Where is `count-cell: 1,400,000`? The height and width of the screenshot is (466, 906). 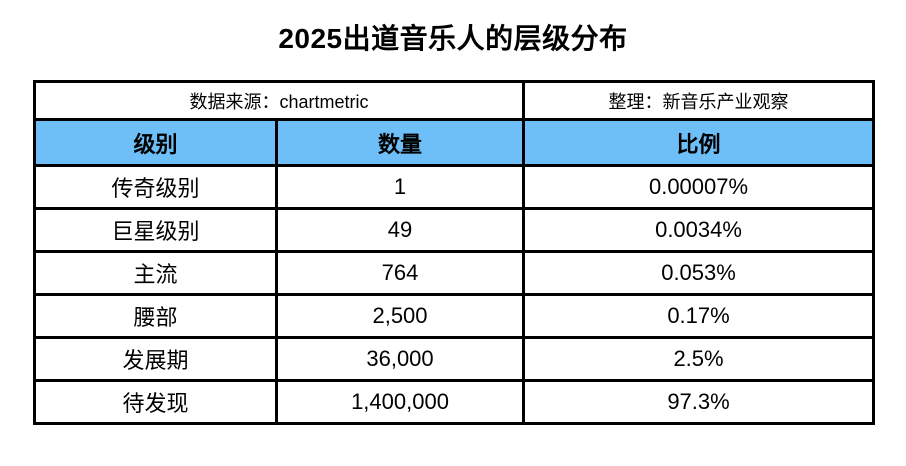 count-cell: 1,400,000 is located at coordinates (400, 402).